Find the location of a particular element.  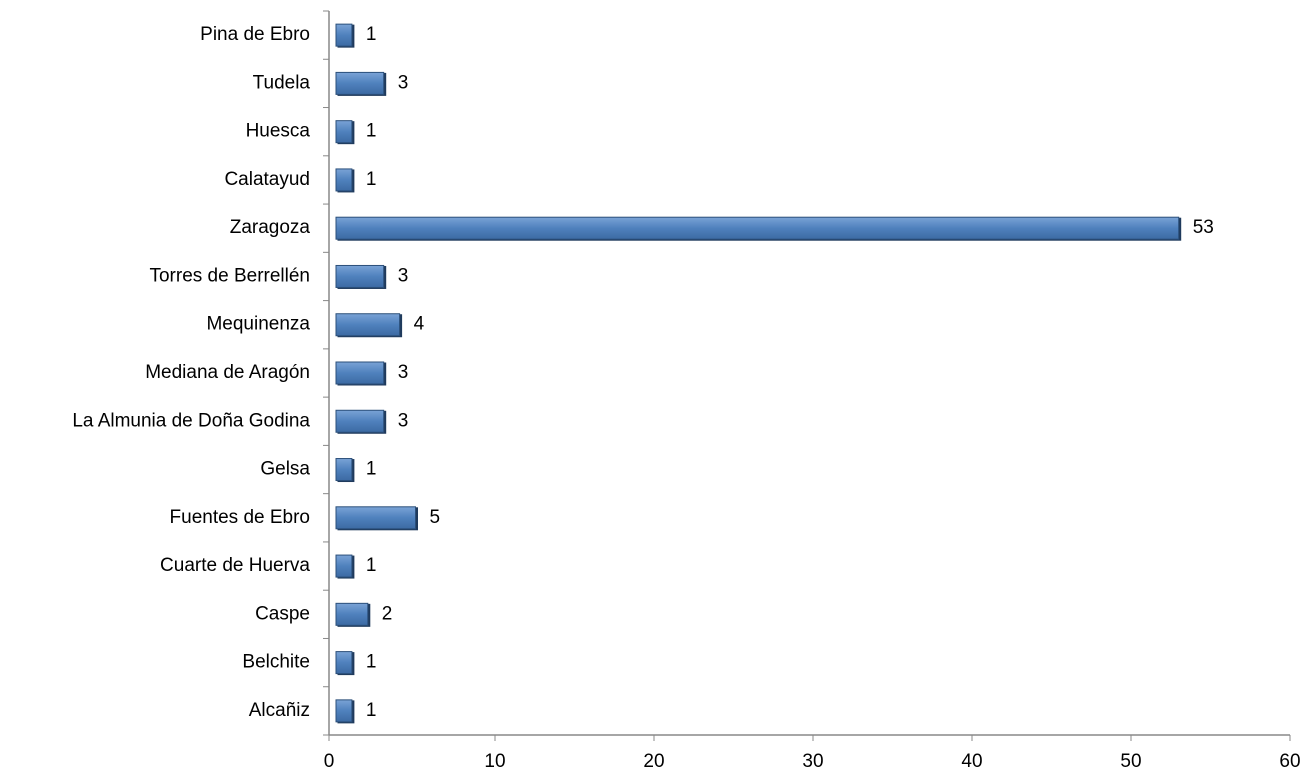

x-tick-label: 20 is located at coordinates (653, 761).